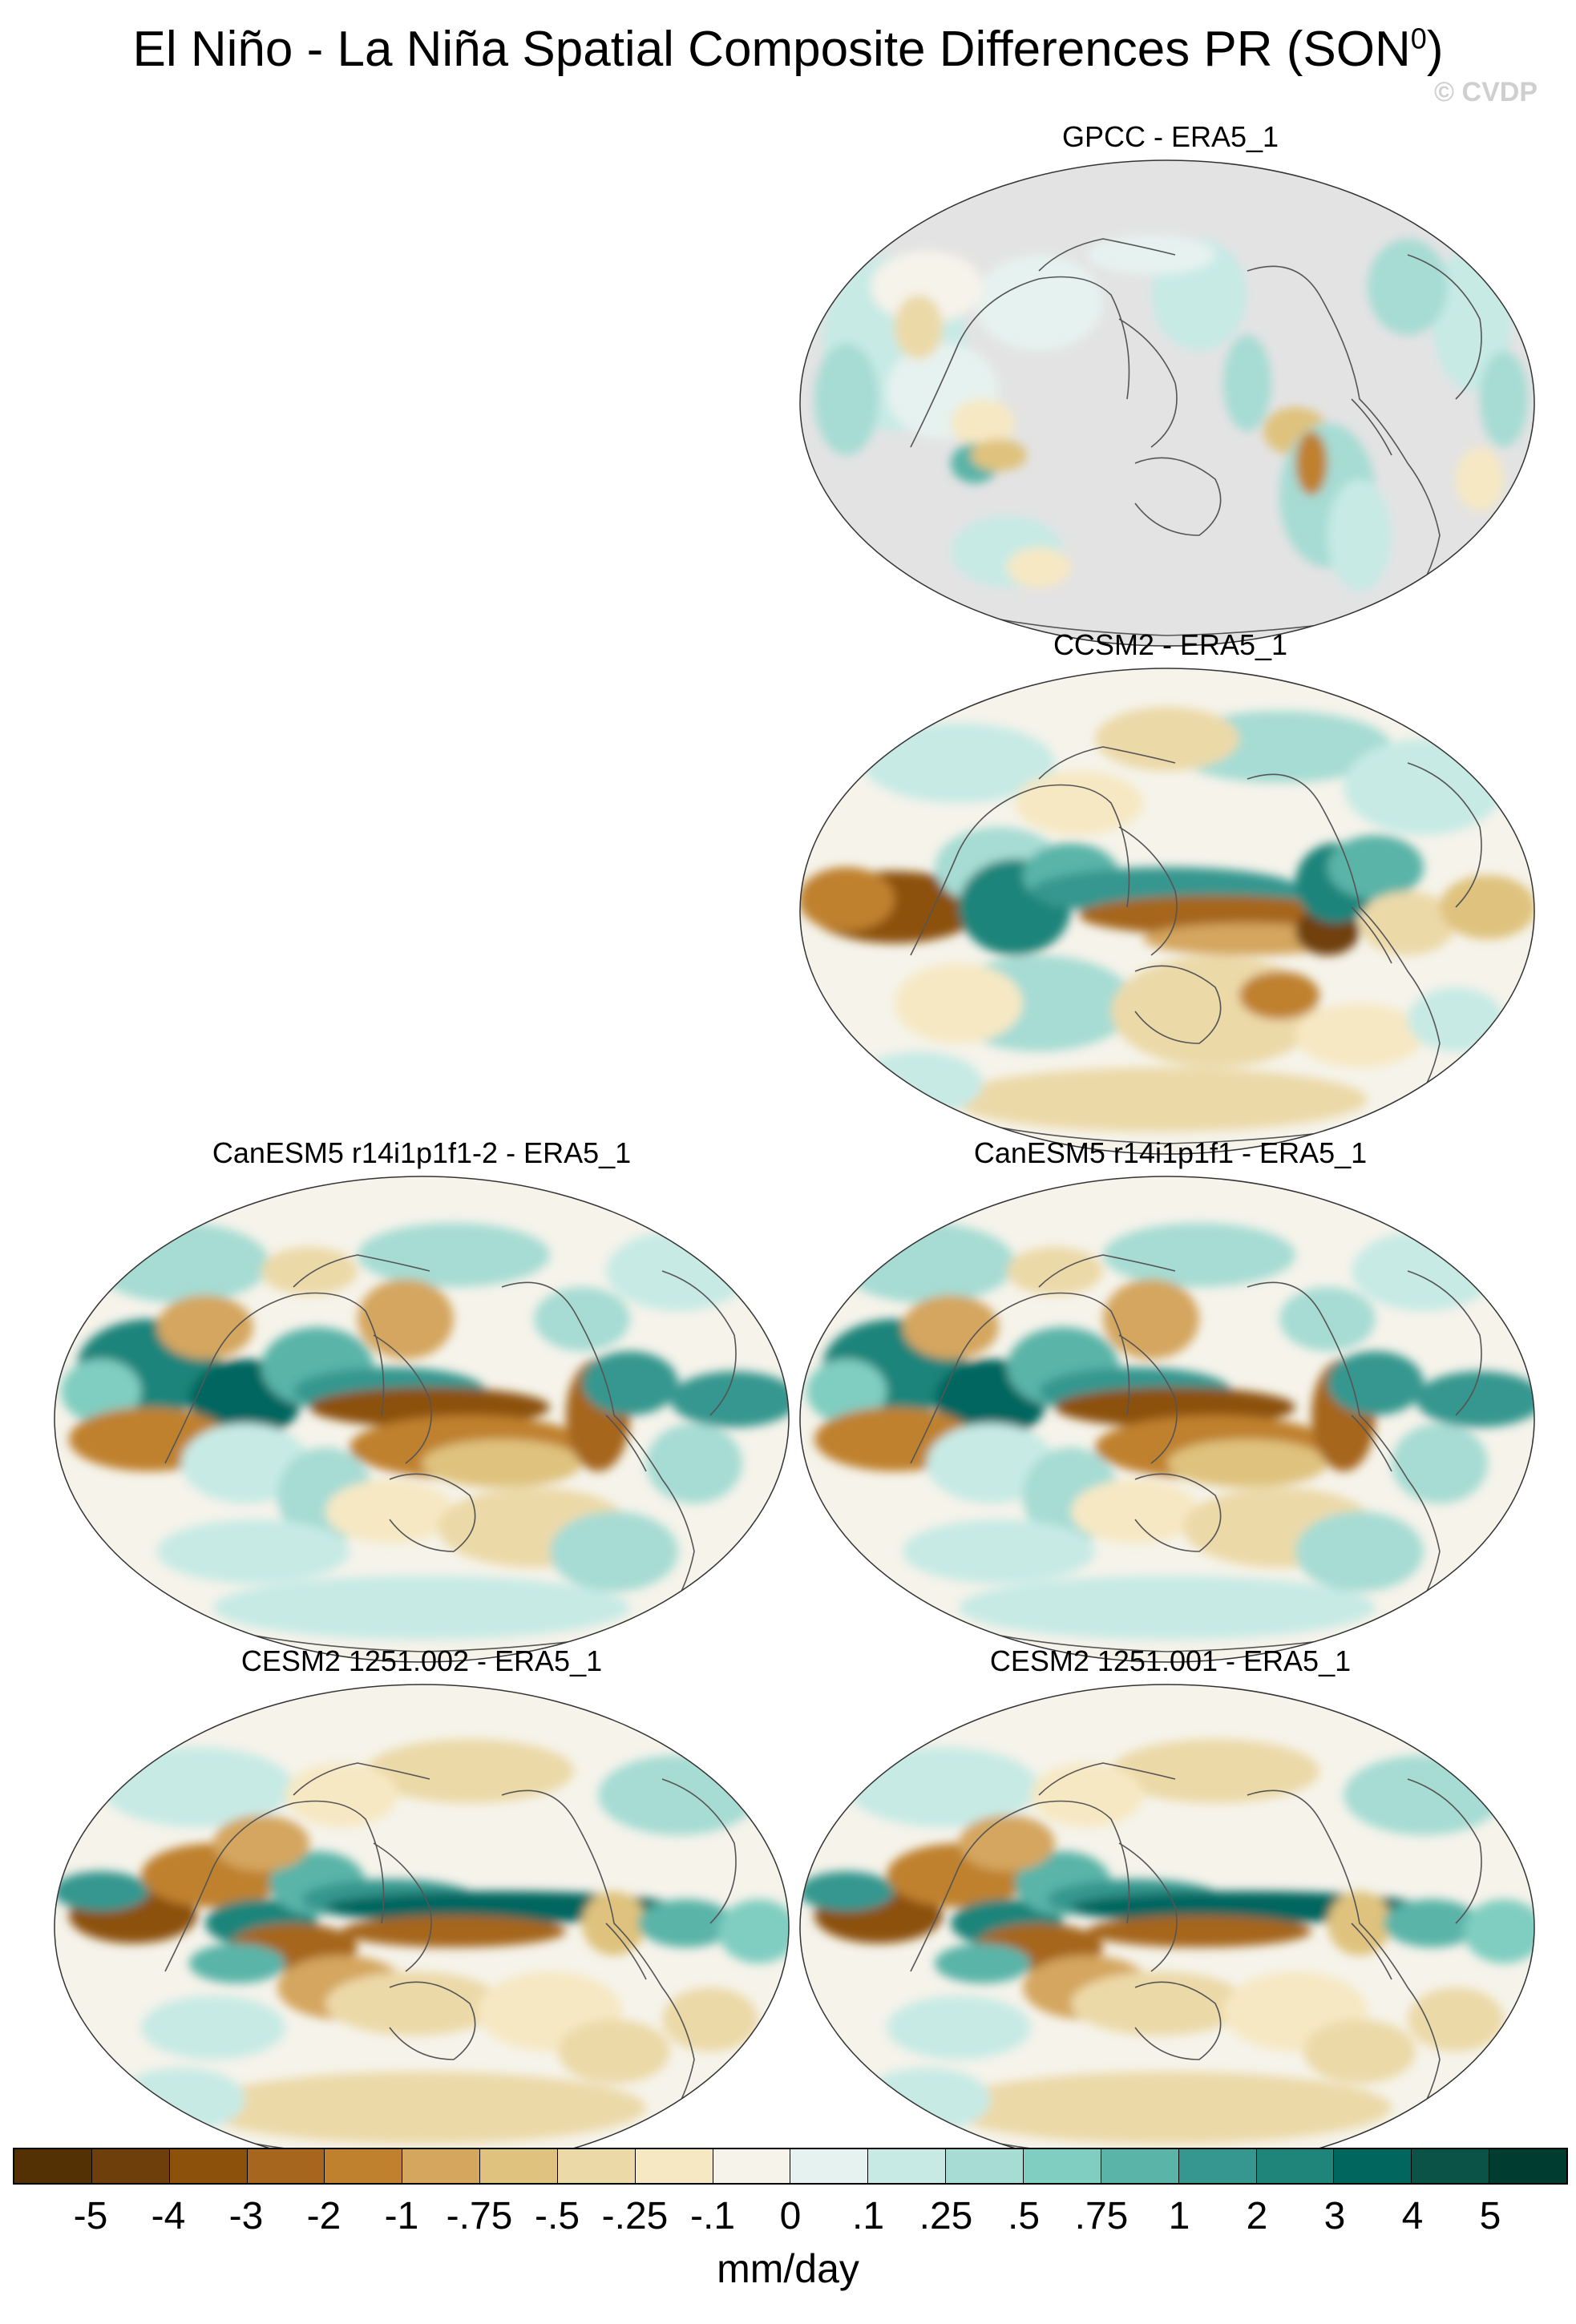  I want to click on watermark-text: © CVDP, so click(1486, 92).